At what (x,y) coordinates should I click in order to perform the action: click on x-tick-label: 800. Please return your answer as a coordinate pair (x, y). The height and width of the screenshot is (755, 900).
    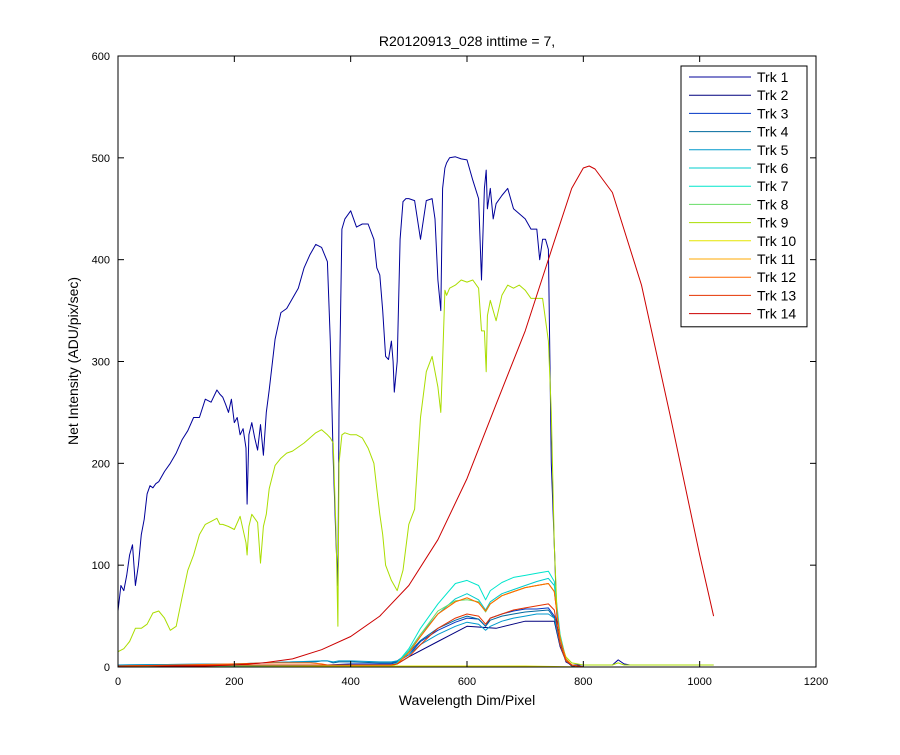
    Looking at the image, I should click on (583, 682).